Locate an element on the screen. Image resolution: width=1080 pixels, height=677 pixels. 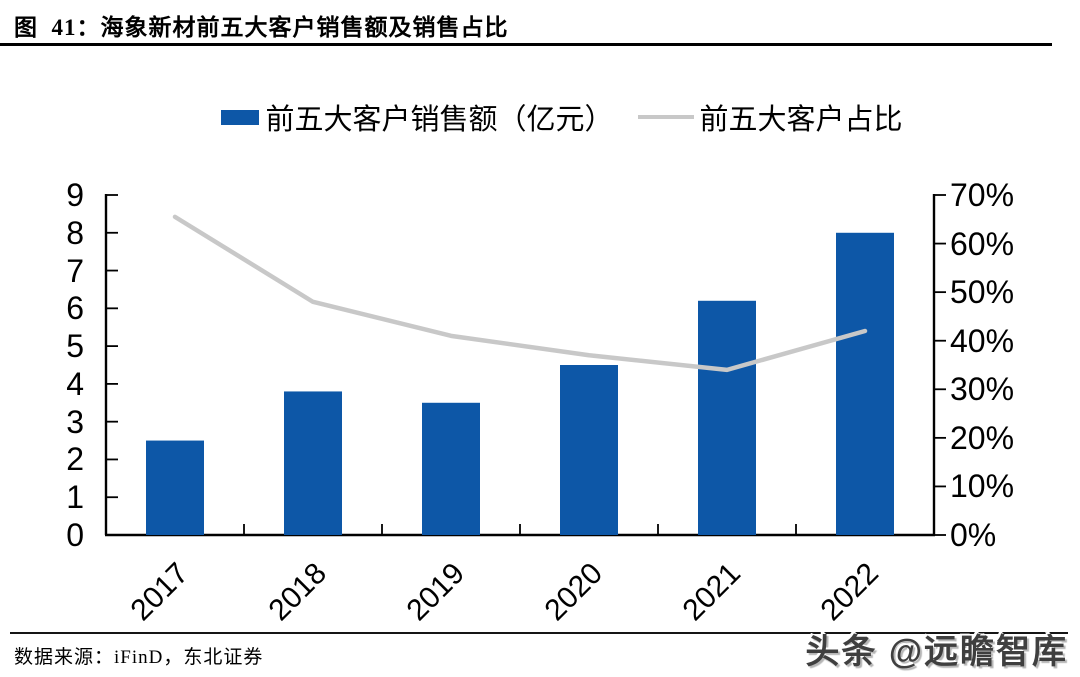
line-series-swatch is located at coordinates (665, 117).